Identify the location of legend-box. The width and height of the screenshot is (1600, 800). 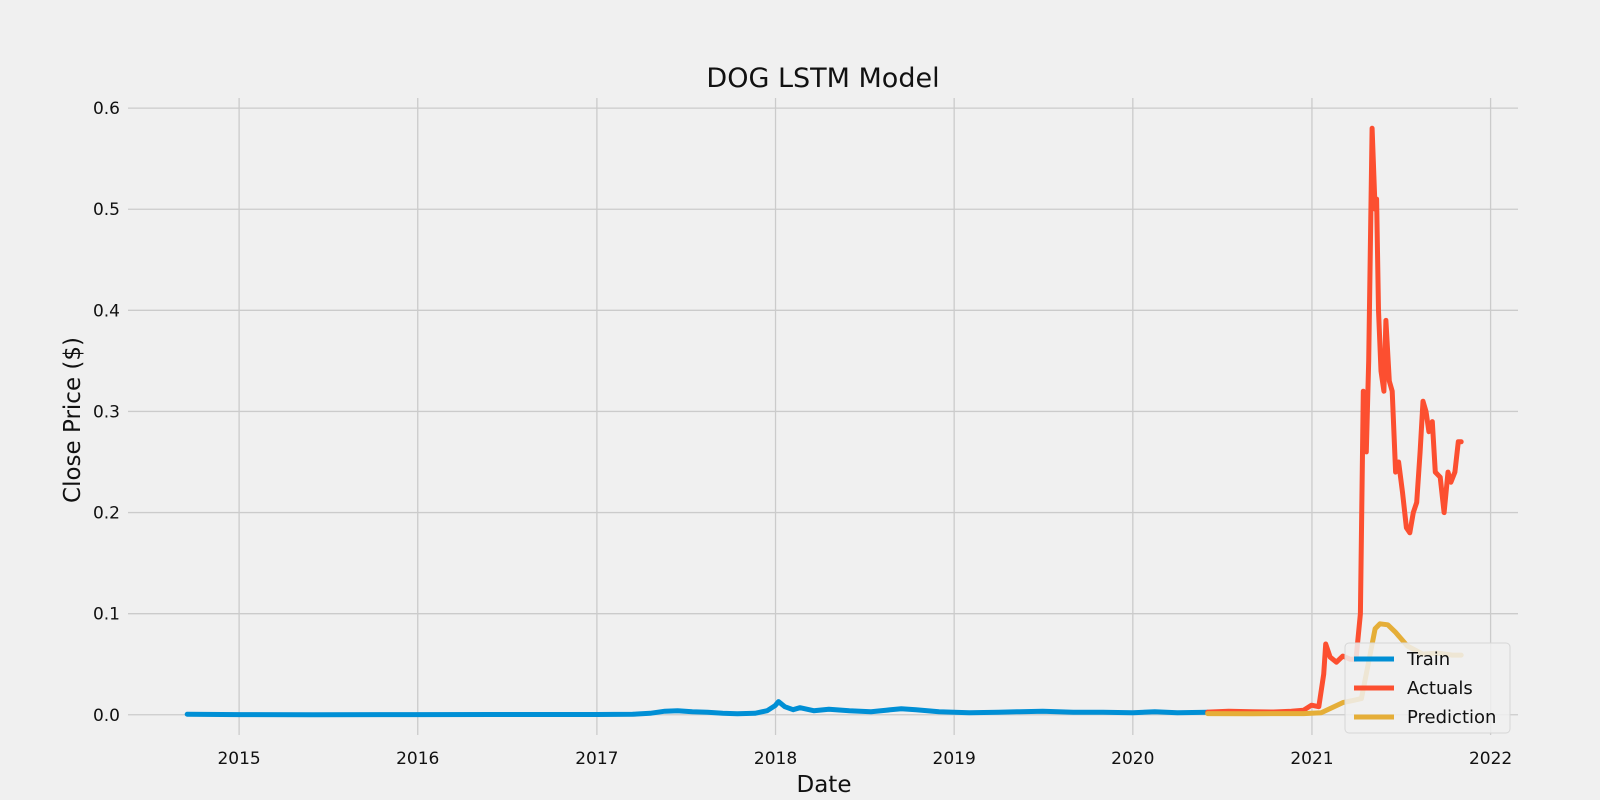
(1427, 688).